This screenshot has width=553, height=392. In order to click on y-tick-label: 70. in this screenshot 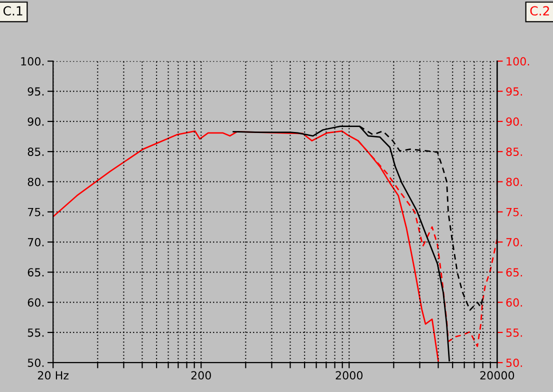, I will do `click(36, 242)`.